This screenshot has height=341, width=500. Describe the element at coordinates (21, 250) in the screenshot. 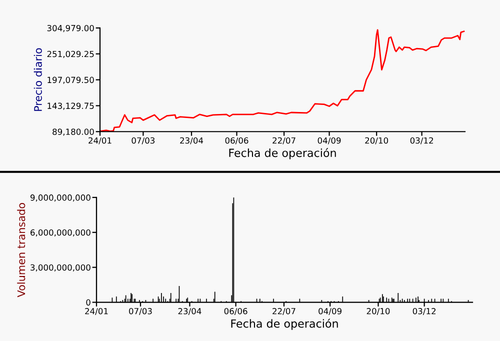

I see `y-axis-title: Volumen transado` at that location.